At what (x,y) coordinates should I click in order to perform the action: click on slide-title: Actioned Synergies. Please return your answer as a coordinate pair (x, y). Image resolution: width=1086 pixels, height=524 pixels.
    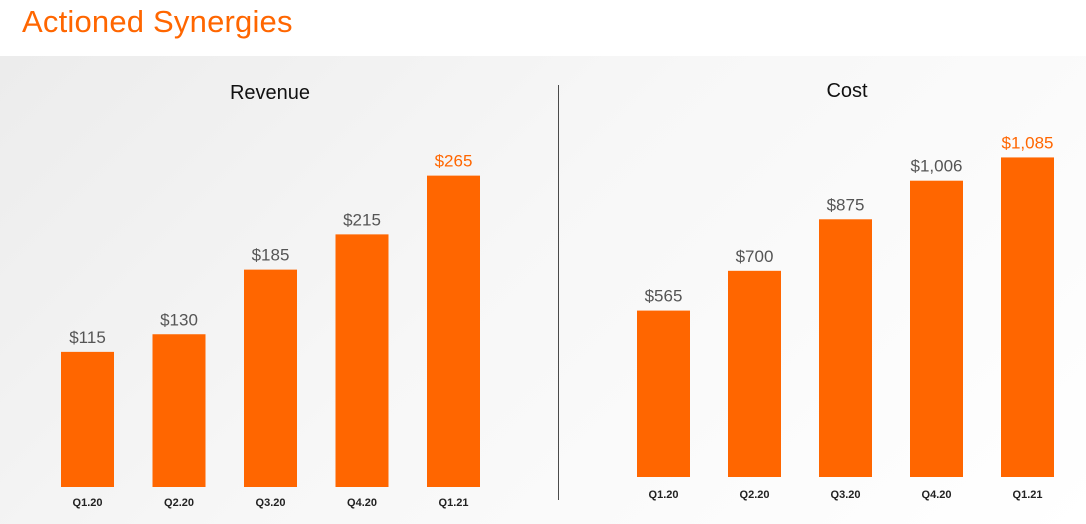
    Looking at the image, I should click on (157, 21).